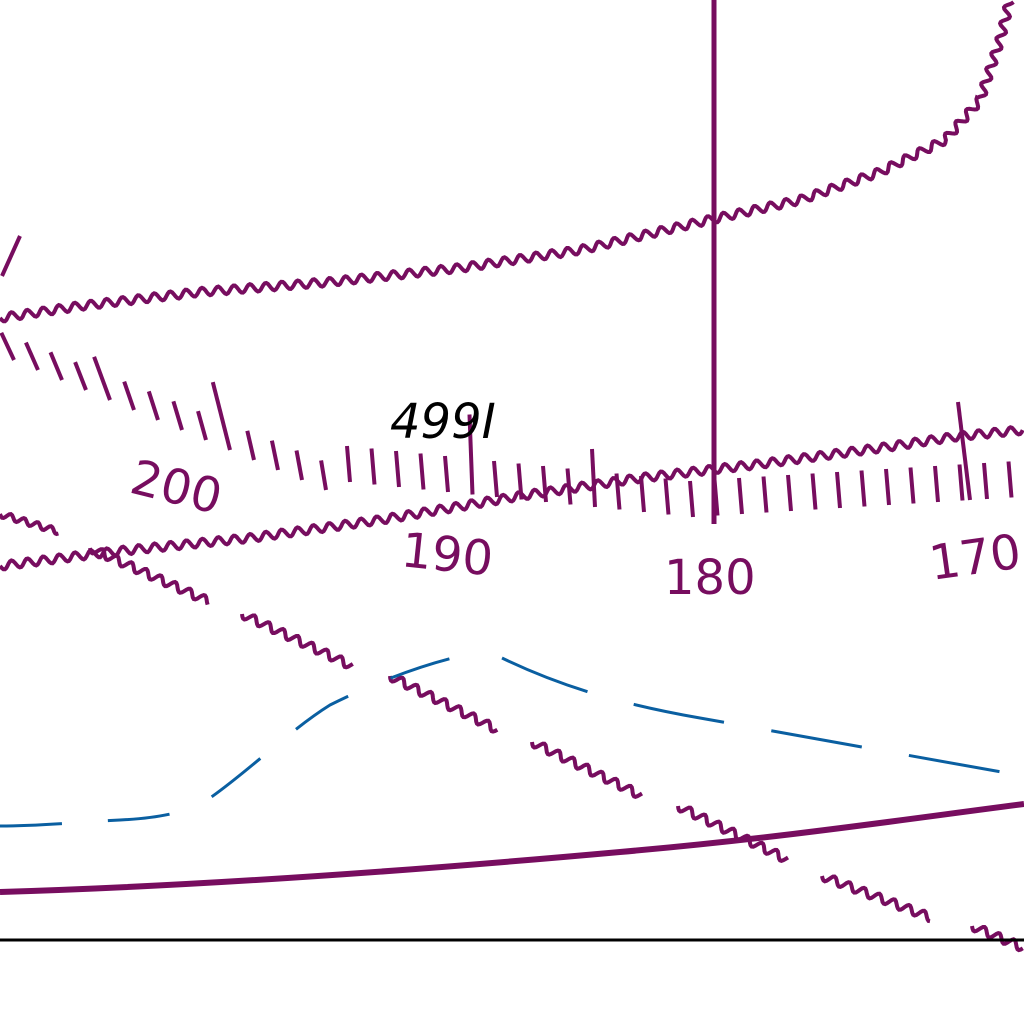  What do you see at coordinates (443, 422) in the screenshot?
I see `sounding-label: 499I` at bounding box center [443, 422].